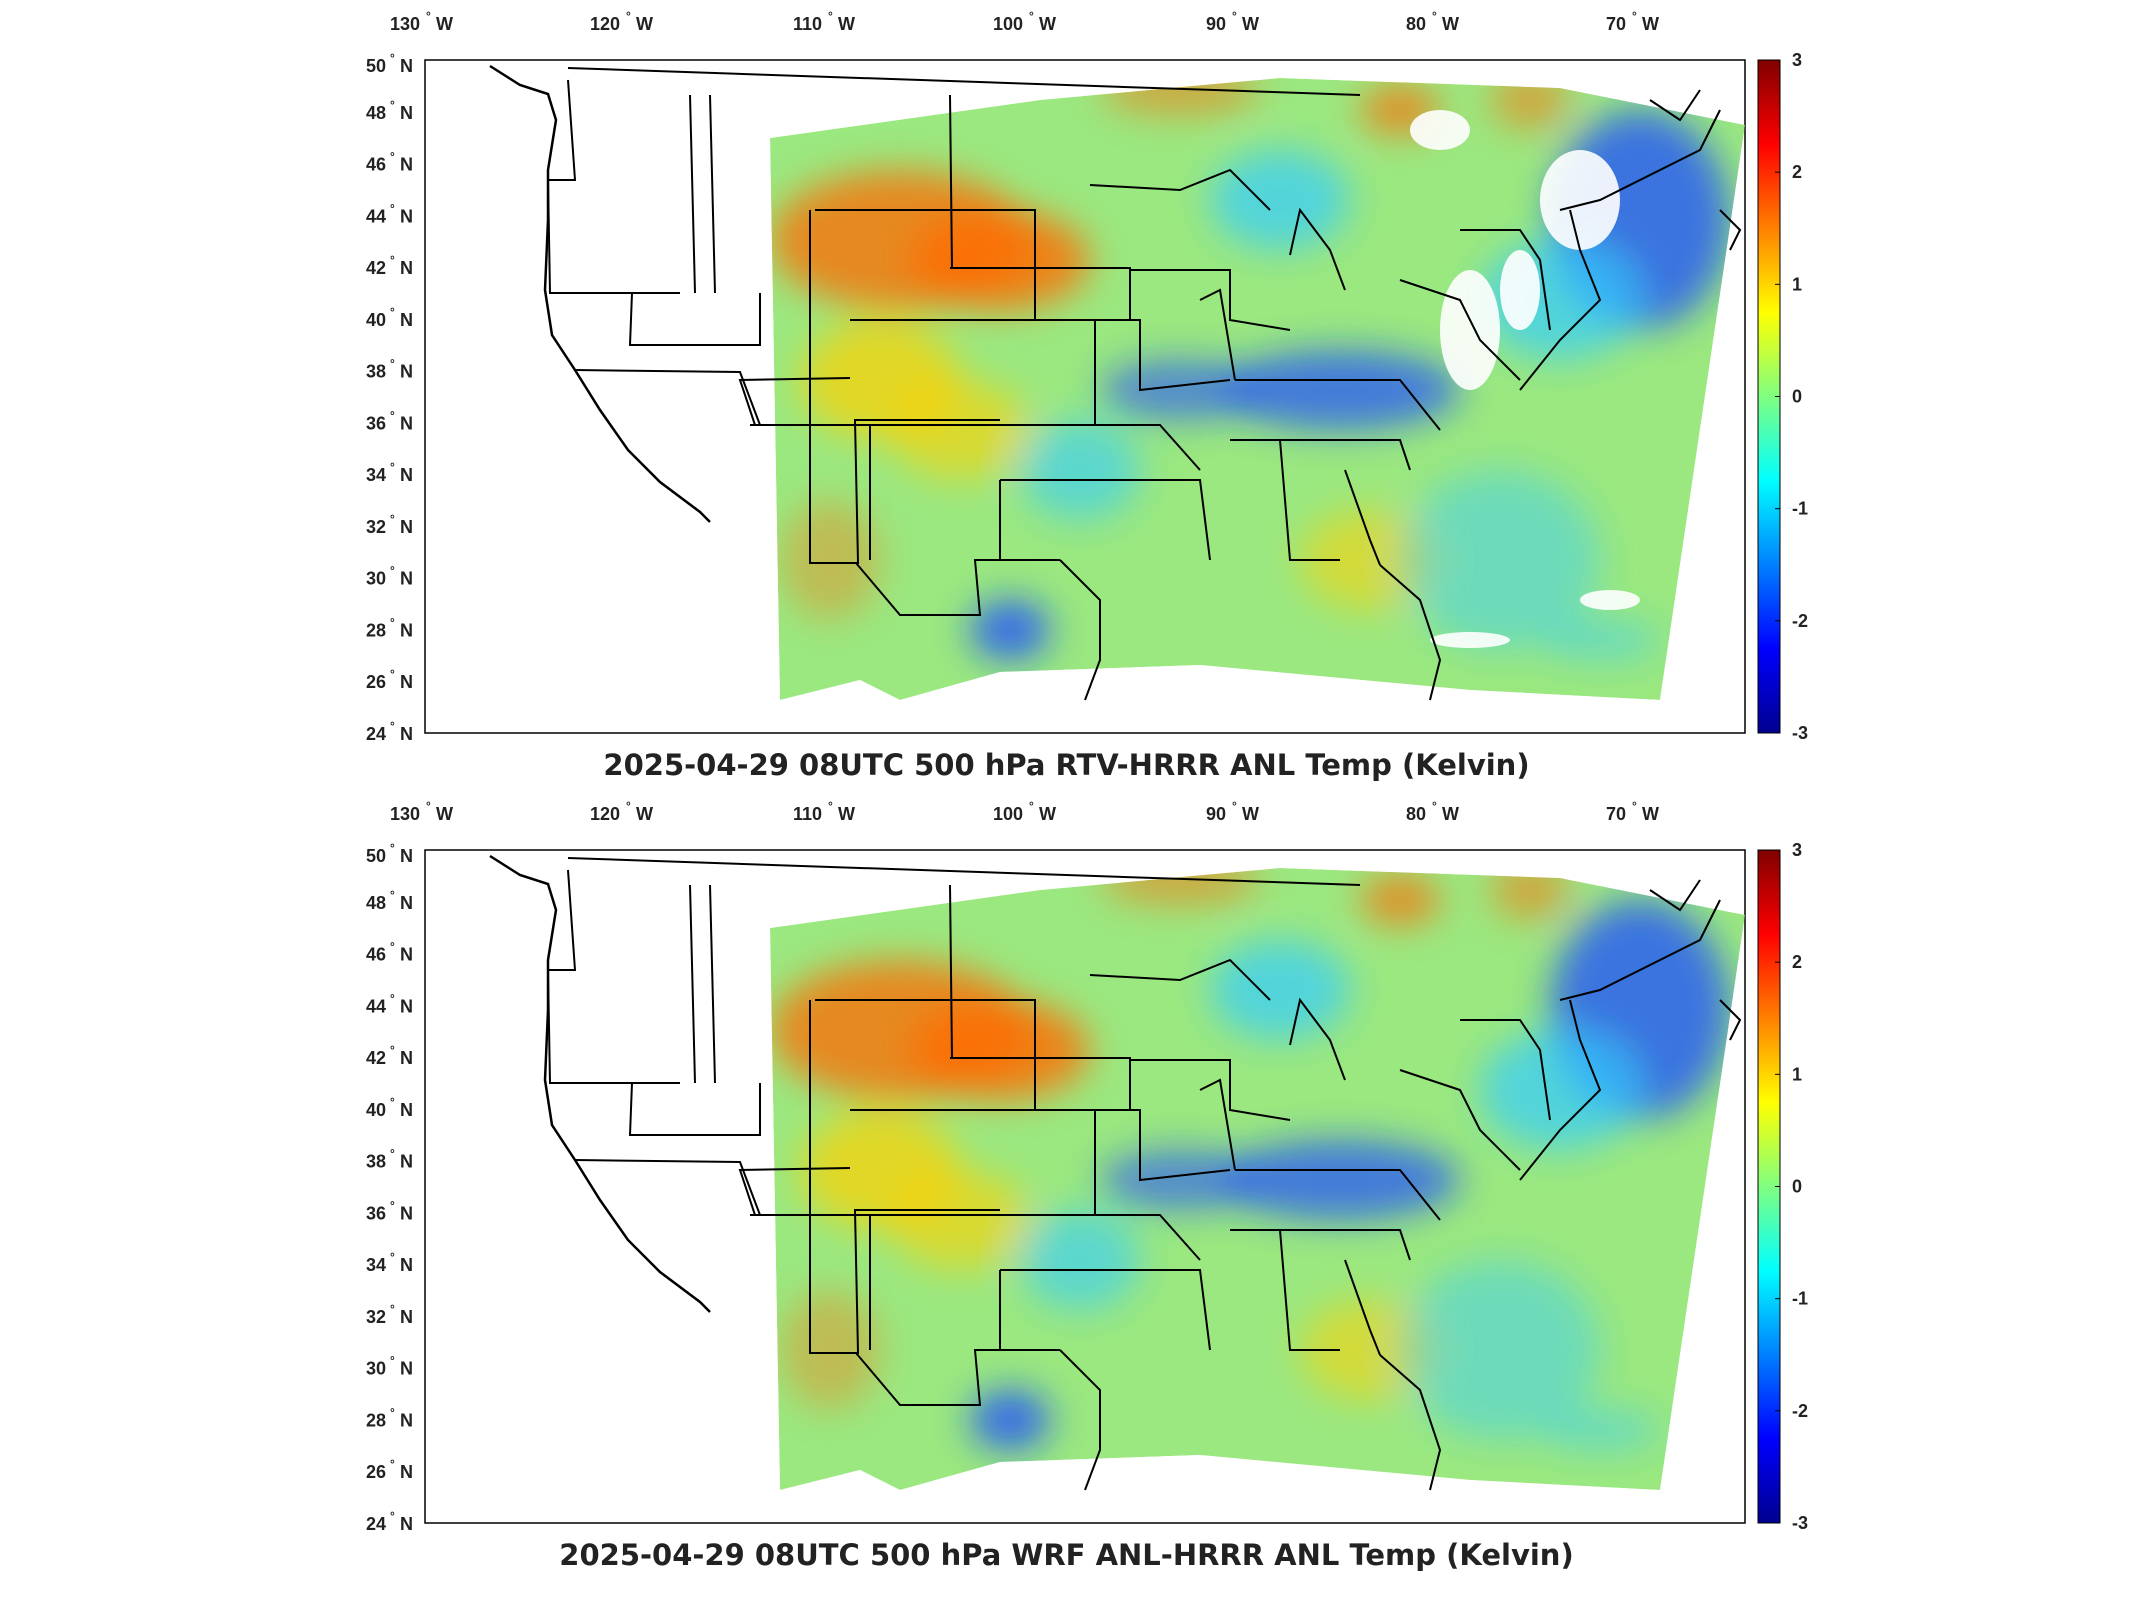  What do you see at coordinates (605, 24) in the screenshot?
I see `x-tick-label: 120` at bounding box center [605, 24].